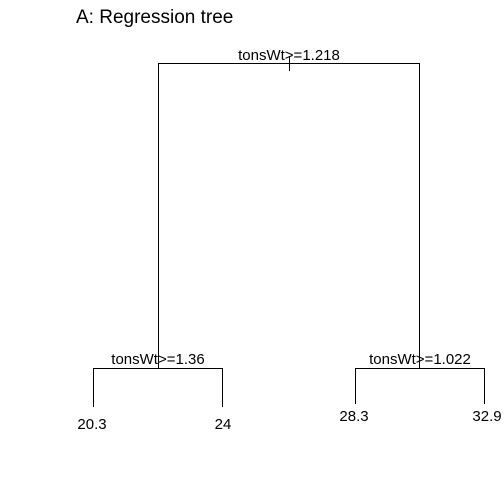 The image size is (504, 504). Describe the element at coordinates (420, 359) in the screenshot. I see `right-split-label: tonsWt>=1.022` at that location.